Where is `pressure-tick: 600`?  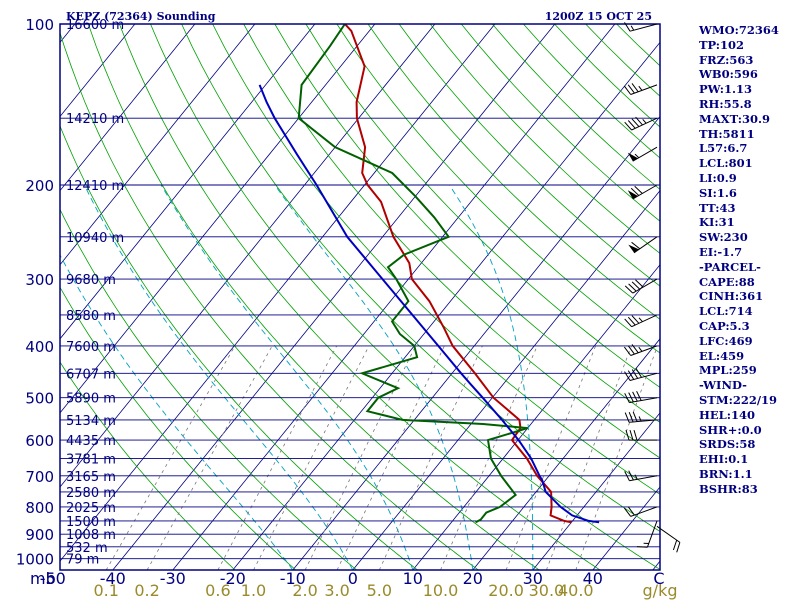
pressure-tick: 600 is located at coordinates (39, 441).